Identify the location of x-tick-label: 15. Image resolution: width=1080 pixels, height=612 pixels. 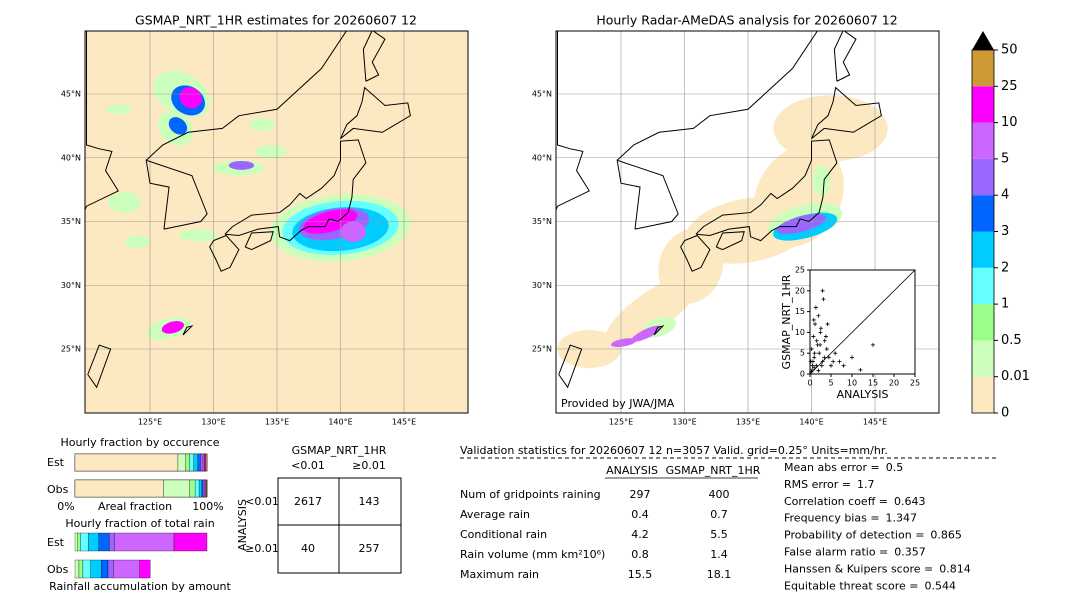
(873, 383).